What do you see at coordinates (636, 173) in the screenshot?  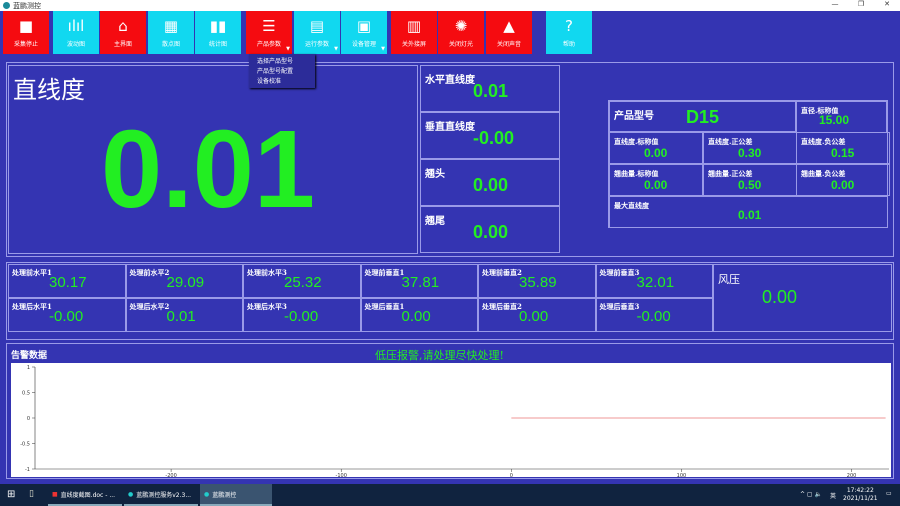 I see `param-label: 翘曲量.标称值` at bounding box center [636, 173].